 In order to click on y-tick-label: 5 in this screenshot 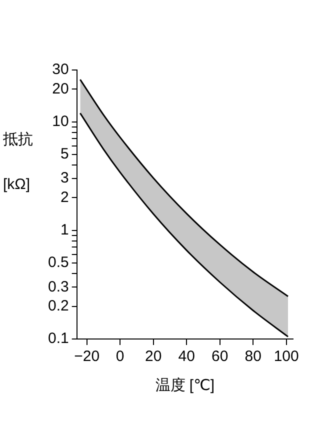, I will do `click(64, 154)`.